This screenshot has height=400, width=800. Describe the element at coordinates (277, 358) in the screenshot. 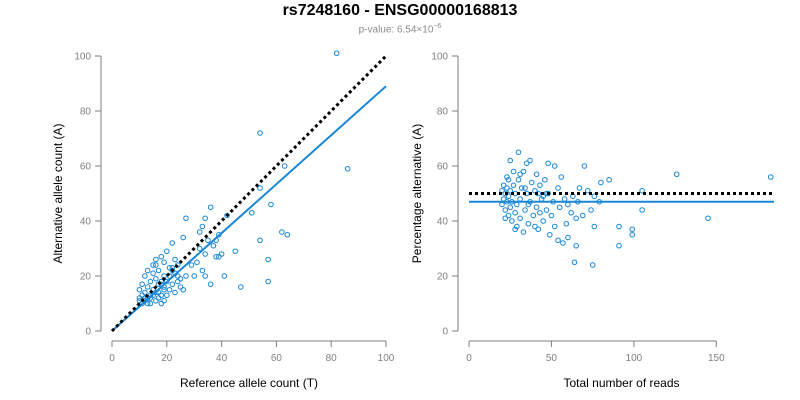

I see `left-x-tick-label: 60` at that location.